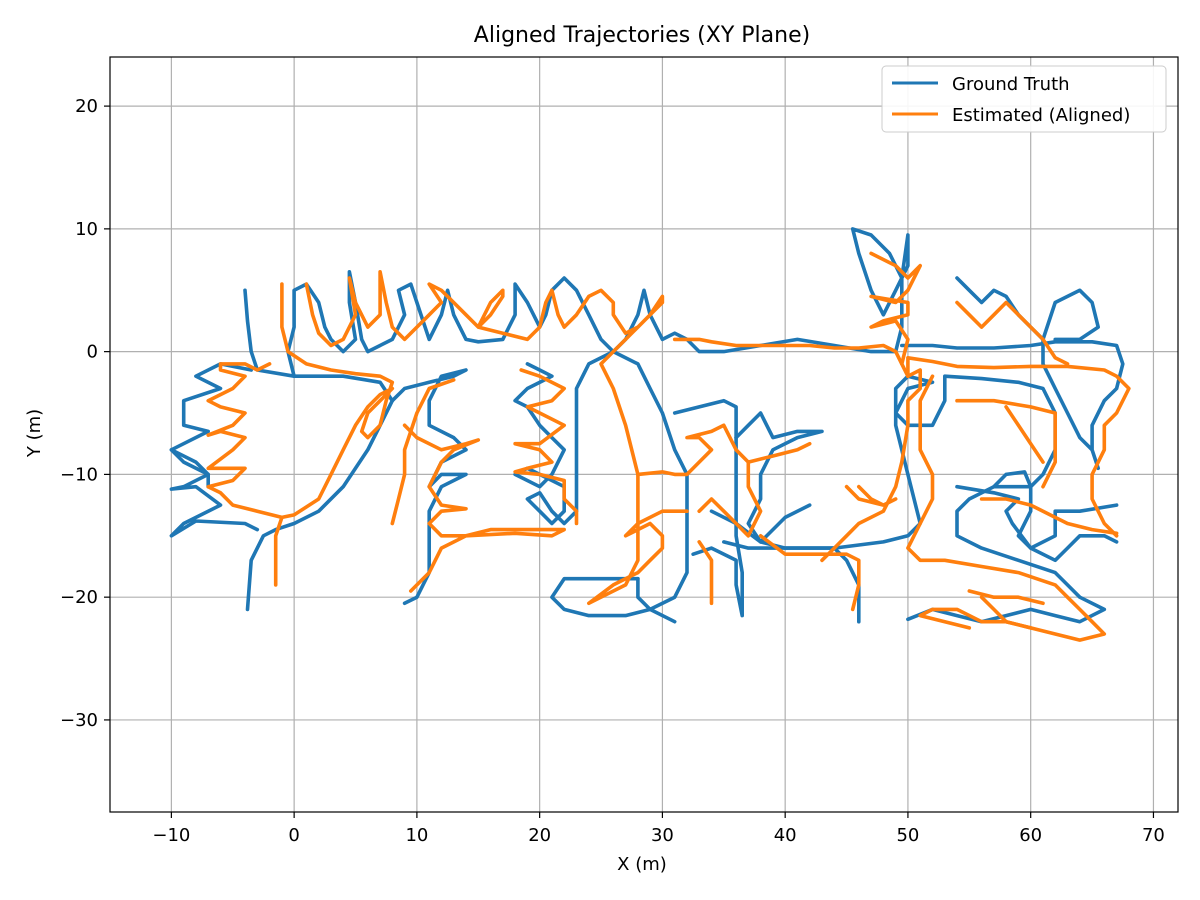  Describe the element at coordinates (1030, 835) in the screenshot. I see `x-tick-label: 60` at that location.